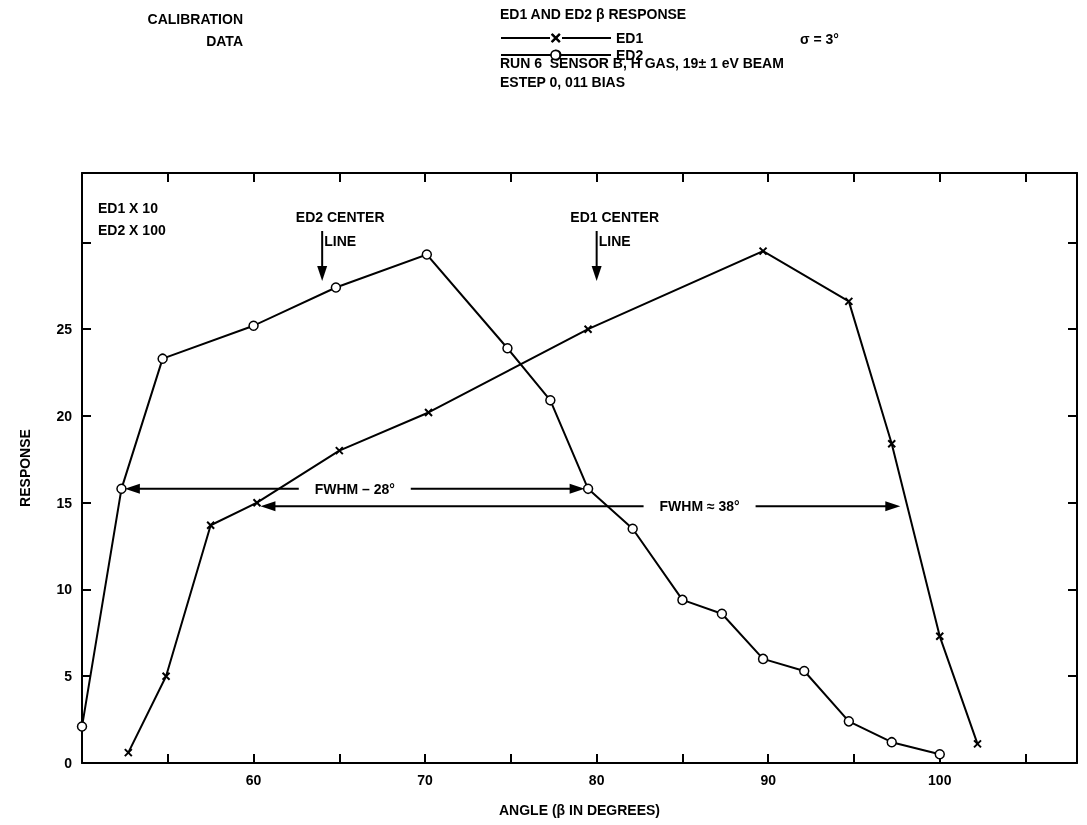 The width and height of the screenshot is (1087, 825). Describe the element at coordinates (253, 780) in the screenshot. I see `x-tick-label: 60` at that location.